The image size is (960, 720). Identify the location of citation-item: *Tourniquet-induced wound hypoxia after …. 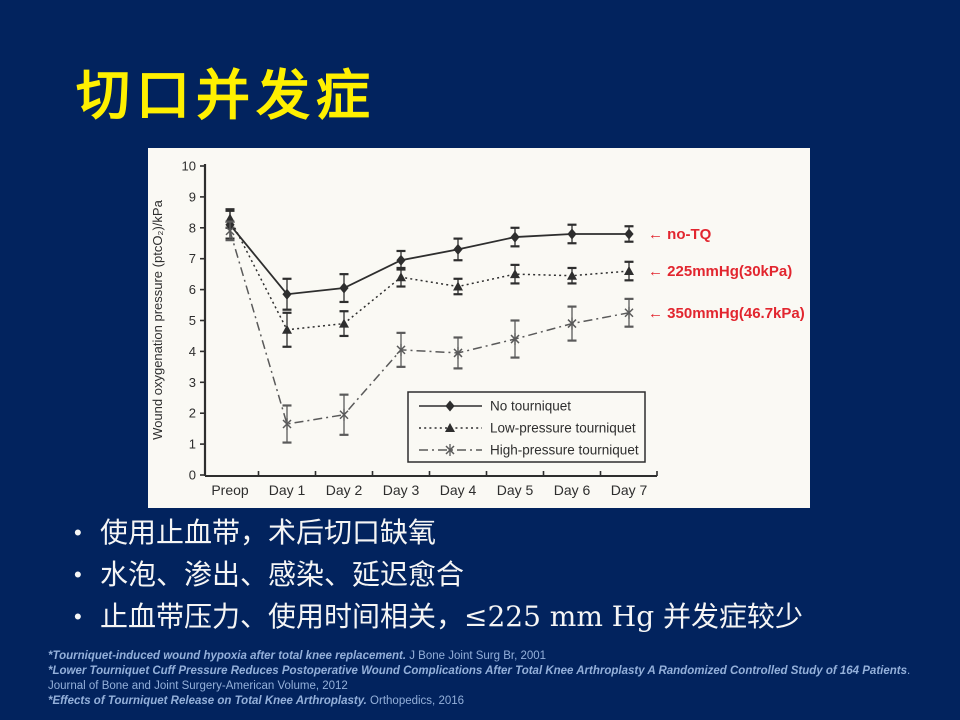
(492, 656).